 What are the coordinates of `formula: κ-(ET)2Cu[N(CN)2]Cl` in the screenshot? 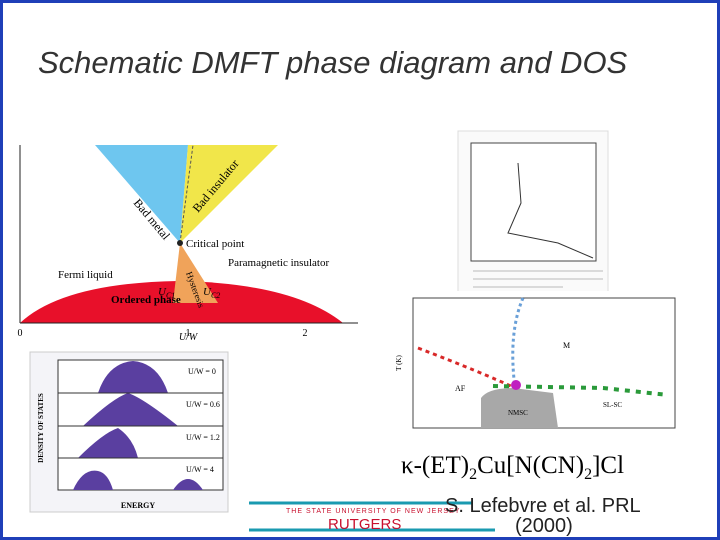 It's located at (512, 467).